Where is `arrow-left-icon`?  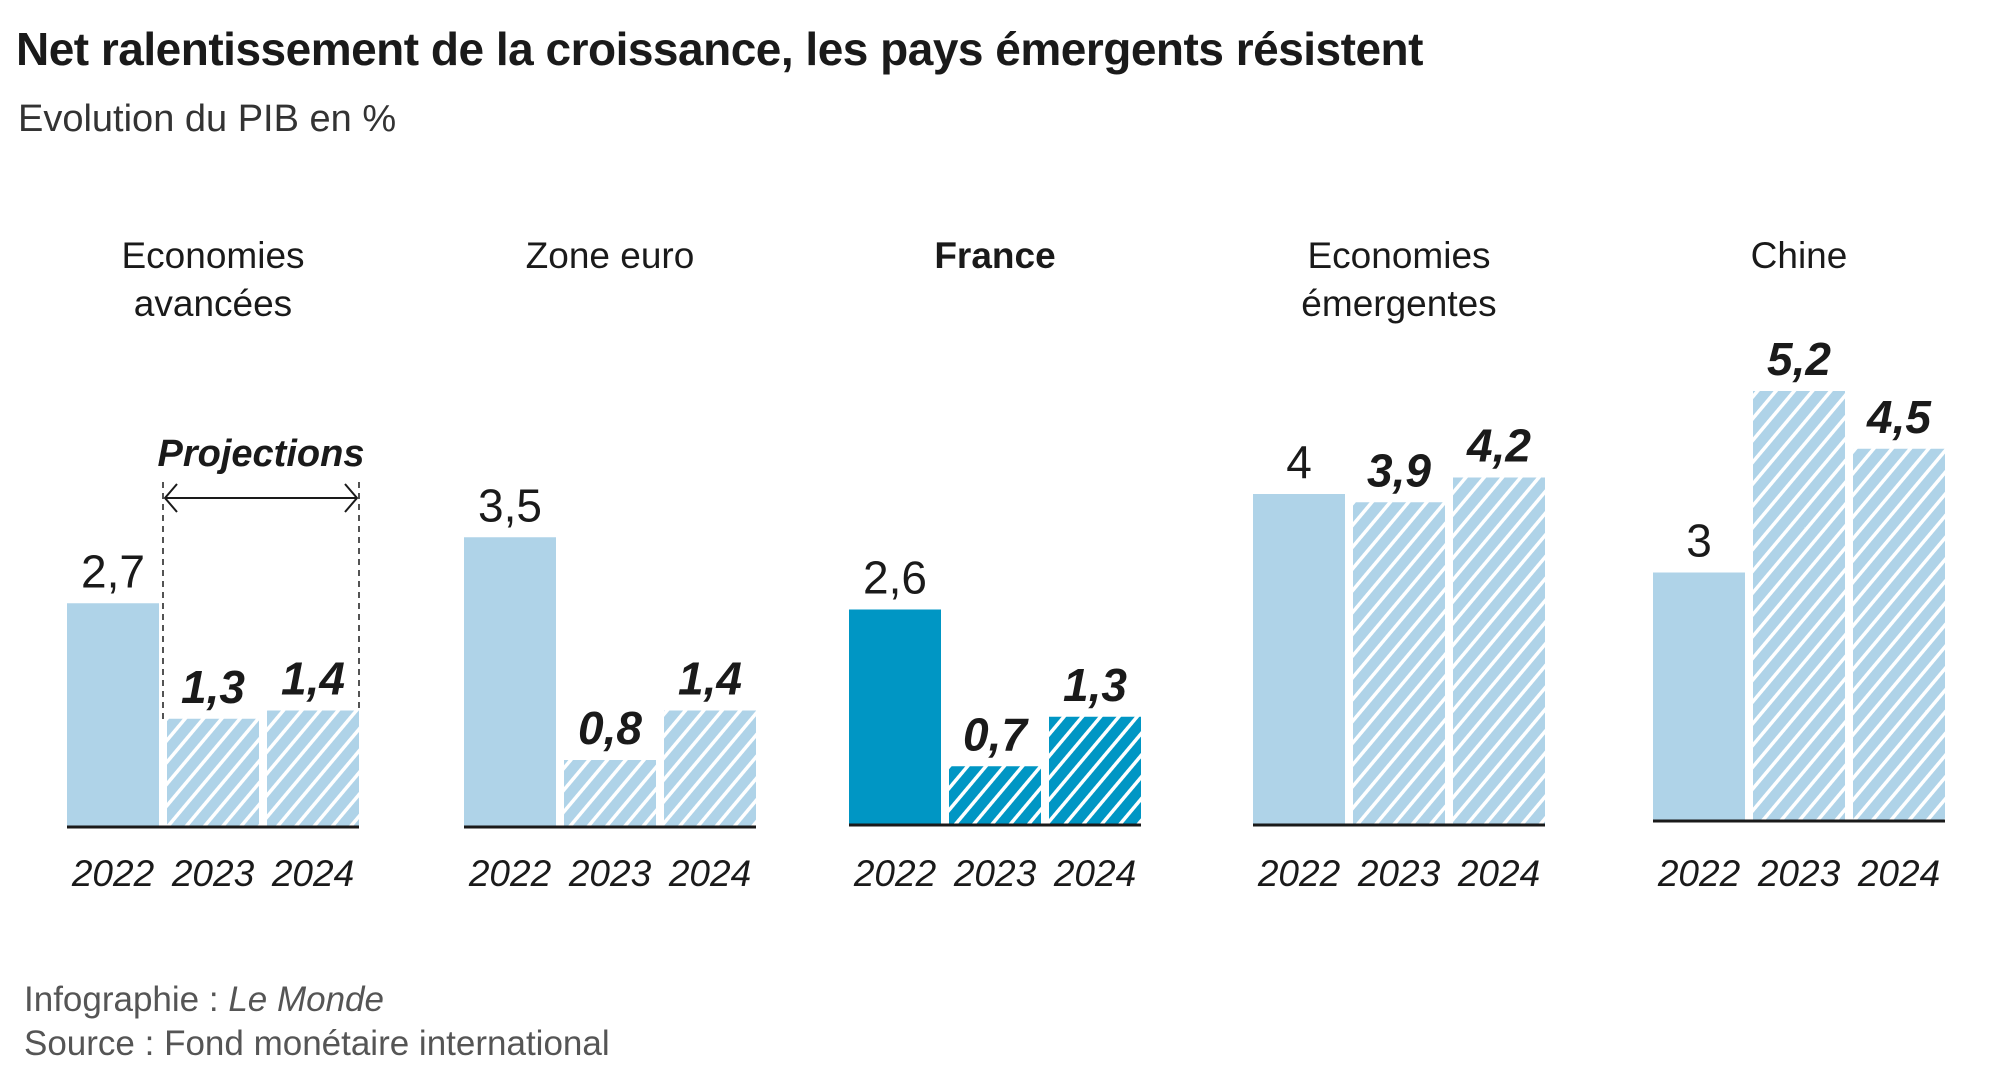
arrow-left-icon is located at coordinates (170, 498).